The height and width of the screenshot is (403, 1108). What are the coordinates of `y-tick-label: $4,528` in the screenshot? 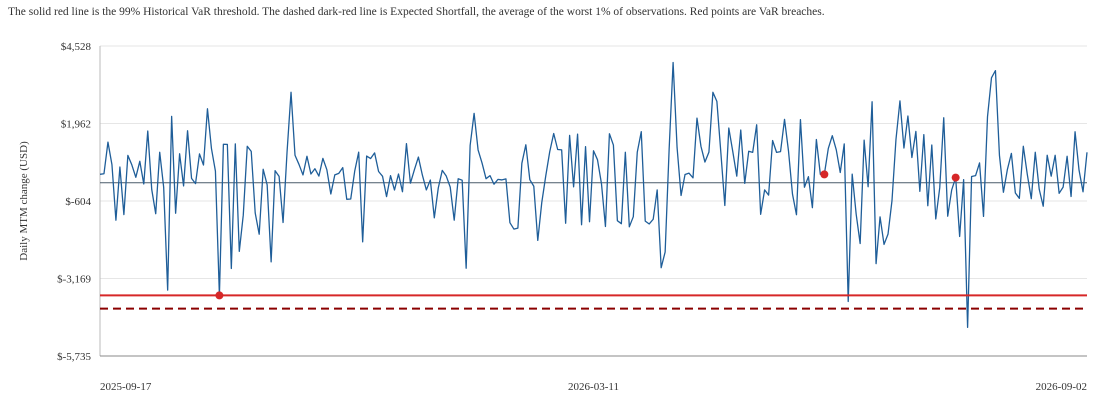 It's located at (76, 47).